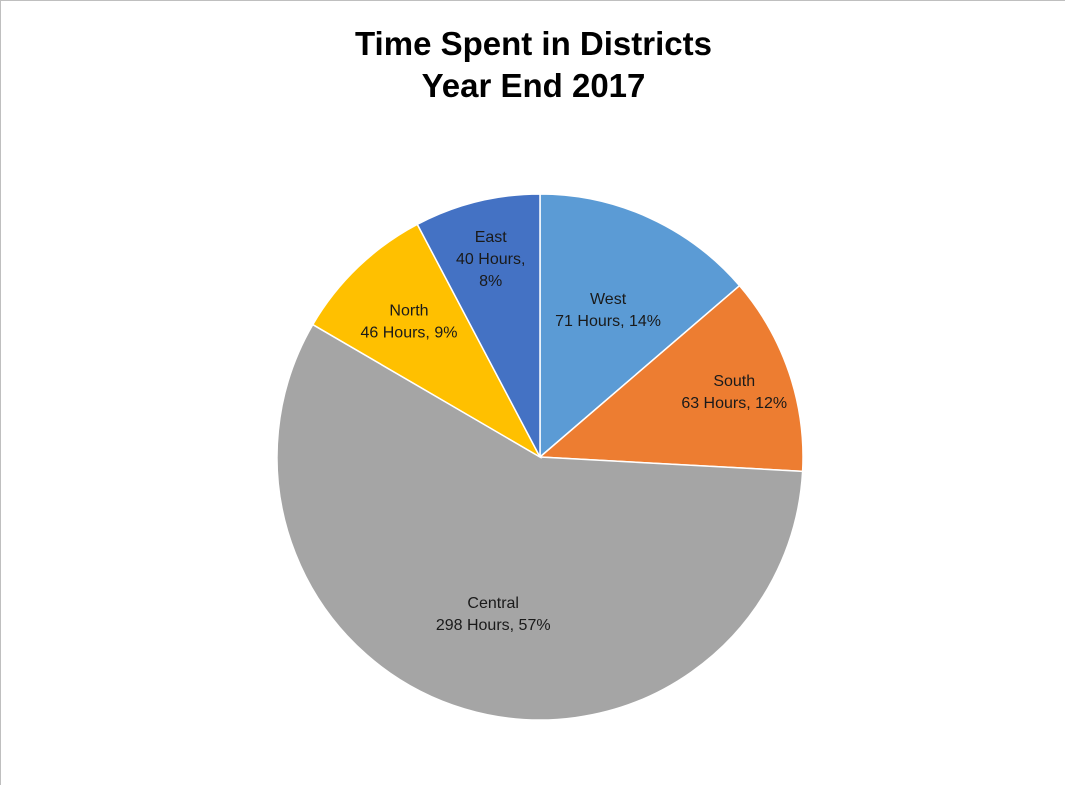 The width and height of the screenshot is (1065, 786). I want to click on data-label-west-line-1: West, so click(608, 299).